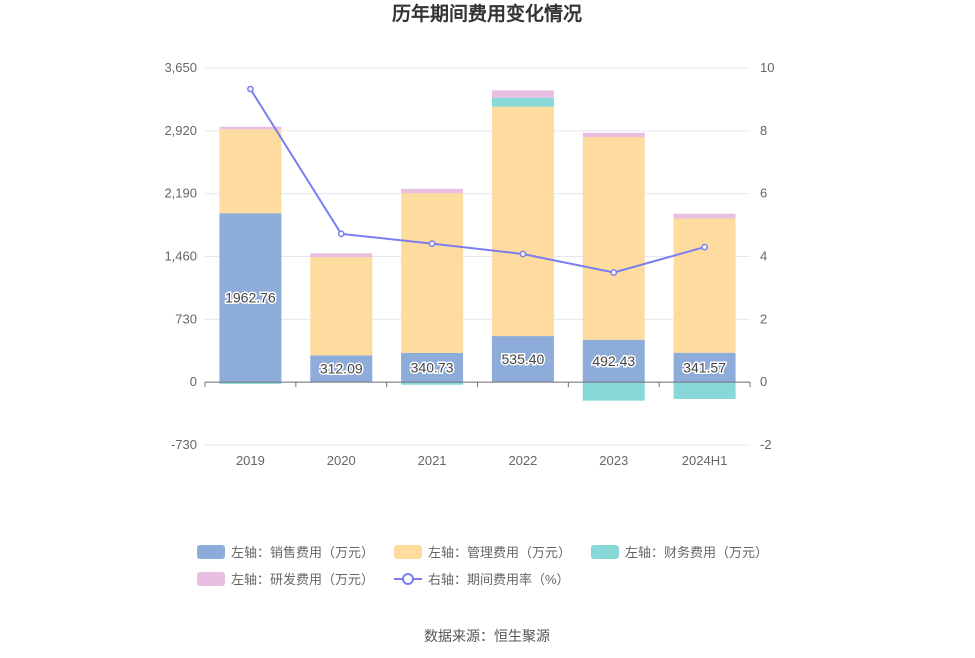  What do you see at coordinates (180, 193) in the screenshot?
I see `left-axis-tick-label: 2,190` at bounding box center [180, 193].